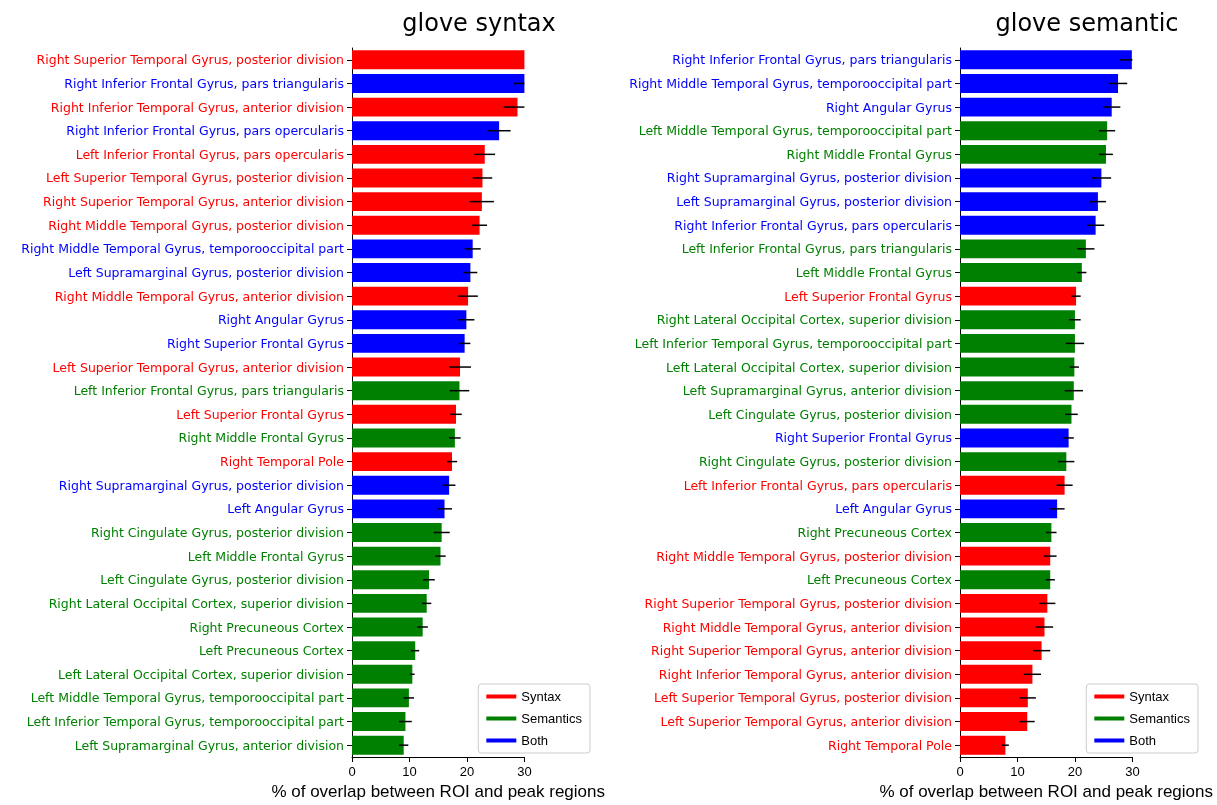  What do you see at coordinates (194, 178) in the screenshot?
I see `y-tick-label: Left Superior Temporal Gyrus, posterior division` at bounding box center [194, 178].